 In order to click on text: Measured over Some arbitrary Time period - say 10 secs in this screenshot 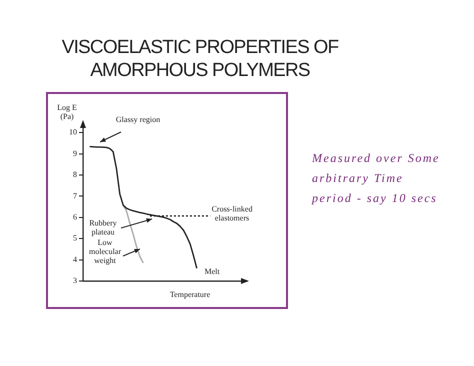, I will do `click(376, 178)`.